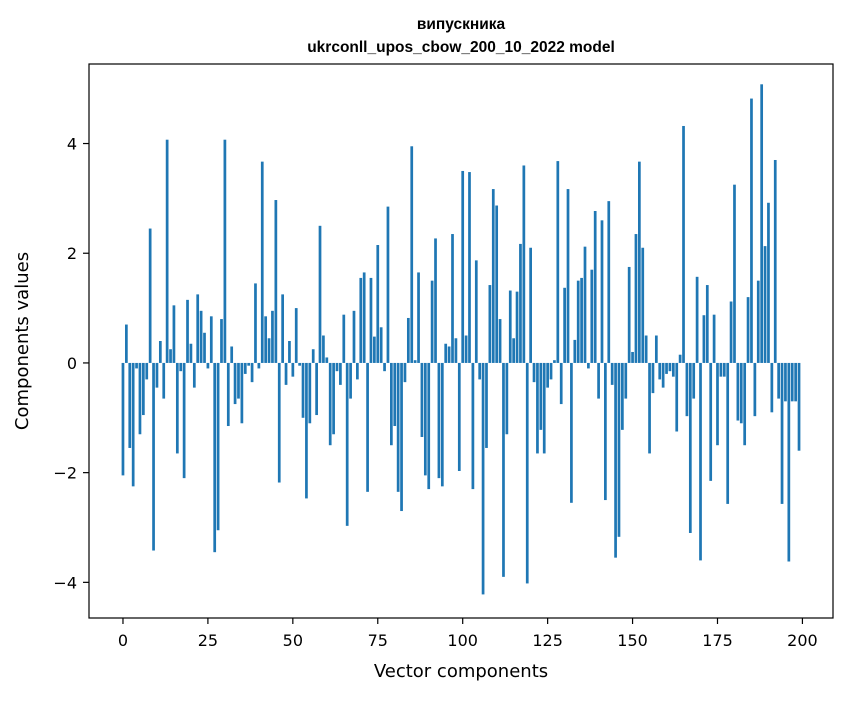  What do you see at coordinates (71, 363) in the screenshot?
I see `y-axis-ticks: −4 −2 0 2 4` at bounding box center [71, 363].